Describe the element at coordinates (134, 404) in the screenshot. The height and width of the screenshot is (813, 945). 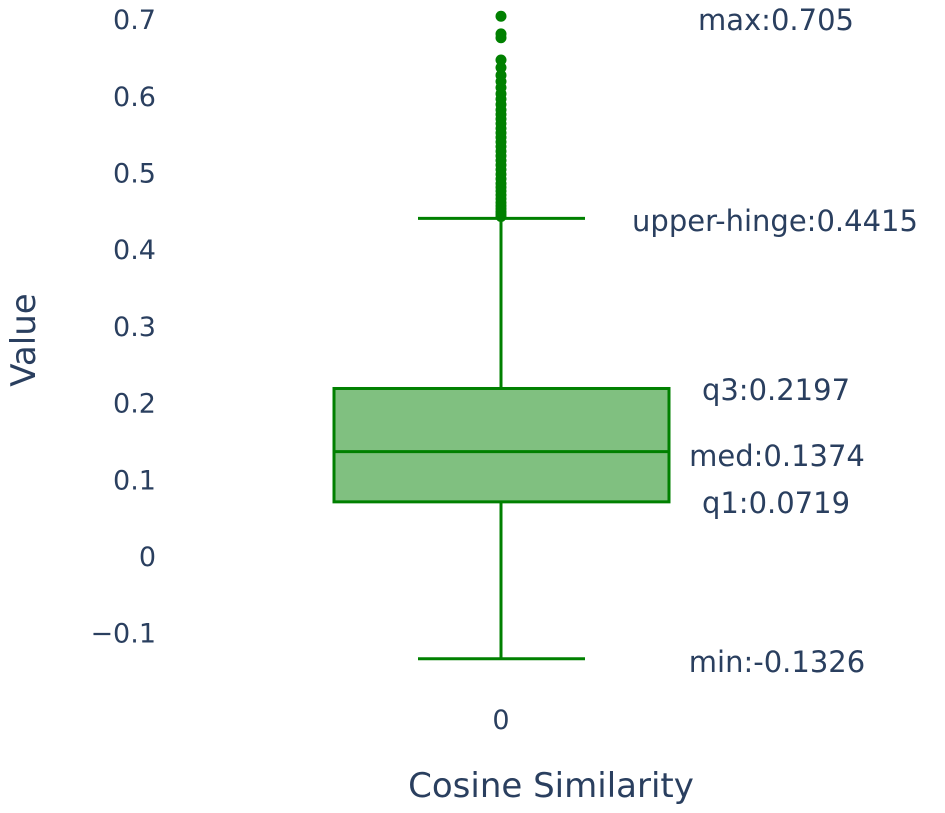
I see `y-tick-label: 0.2` at that location.